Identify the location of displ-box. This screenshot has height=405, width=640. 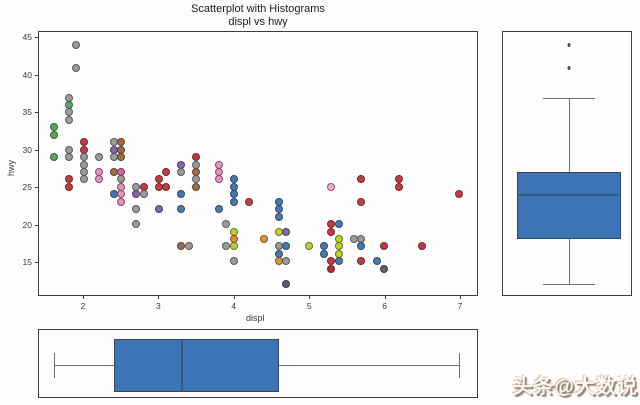
(196, 365).